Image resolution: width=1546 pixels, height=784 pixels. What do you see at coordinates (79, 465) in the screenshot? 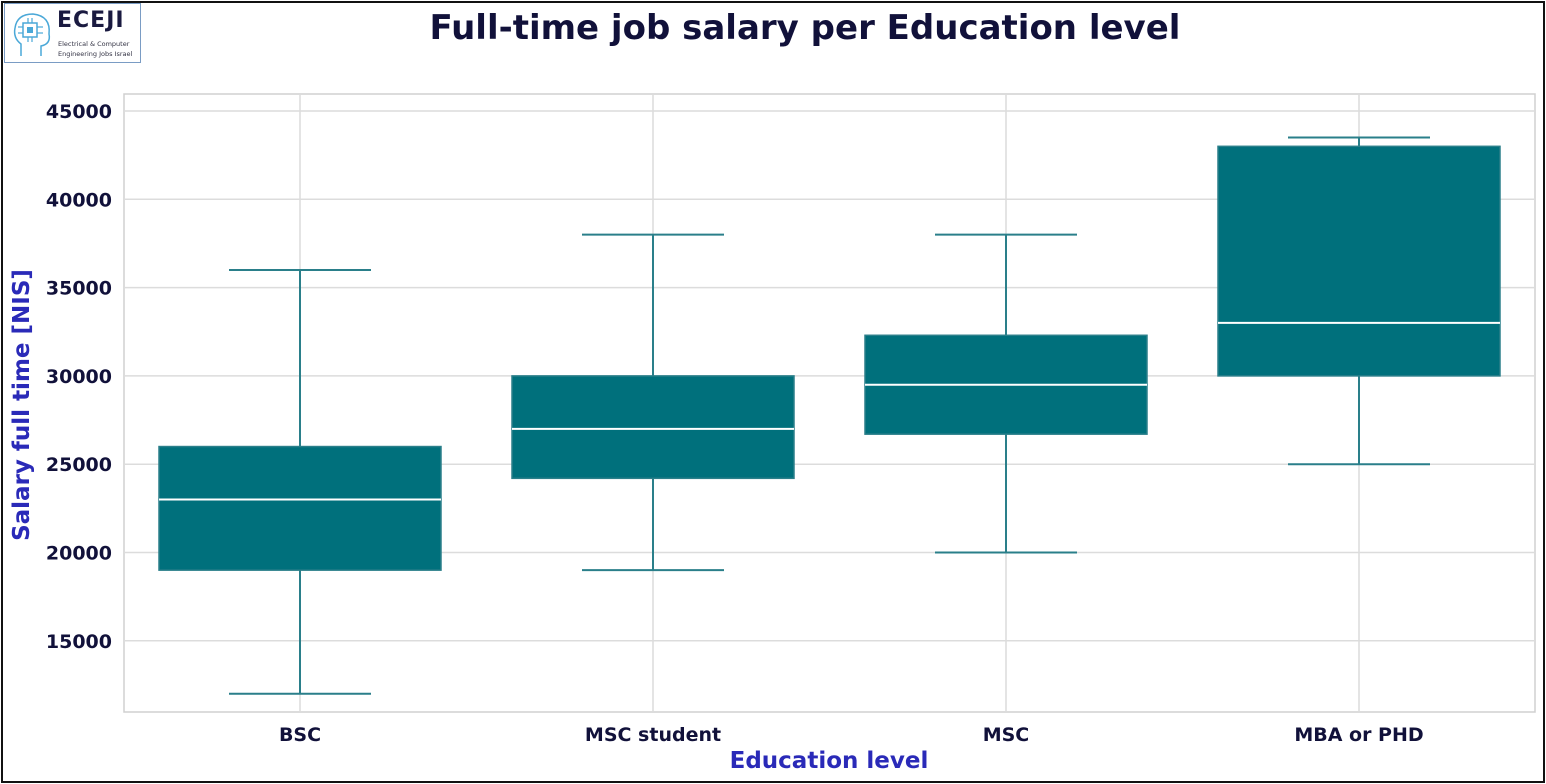
I see `y-tick-label: 25000` at bounding box center [79, 465].